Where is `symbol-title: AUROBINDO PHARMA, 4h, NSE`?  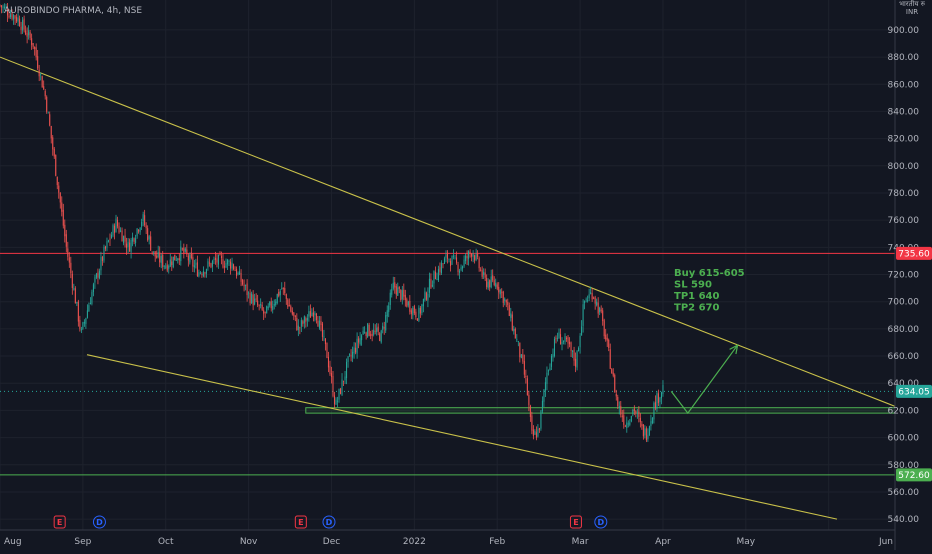
symbol-title: AUROBINDO PHARMA, 4h, NSE is located at coordinates (73, 11).